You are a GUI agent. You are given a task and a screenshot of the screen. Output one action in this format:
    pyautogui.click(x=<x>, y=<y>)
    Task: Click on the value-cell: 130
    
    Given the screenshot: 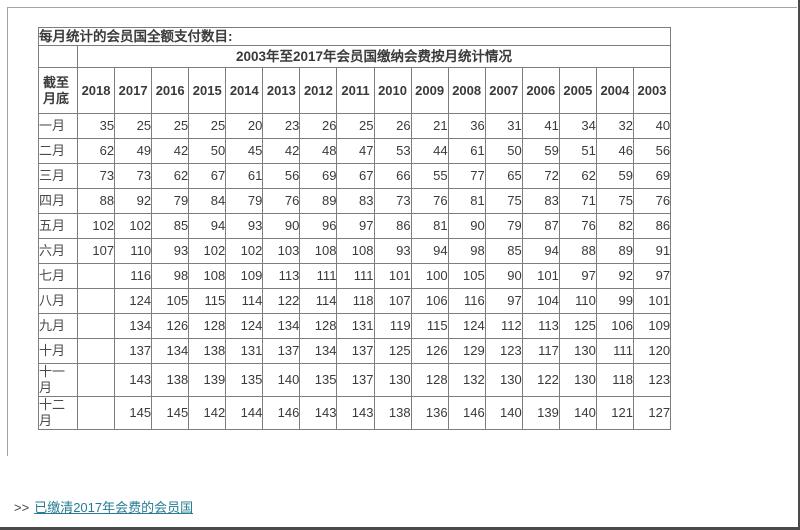 What is the action you would take?
    pyautogui.click(x=392, y=380)
    